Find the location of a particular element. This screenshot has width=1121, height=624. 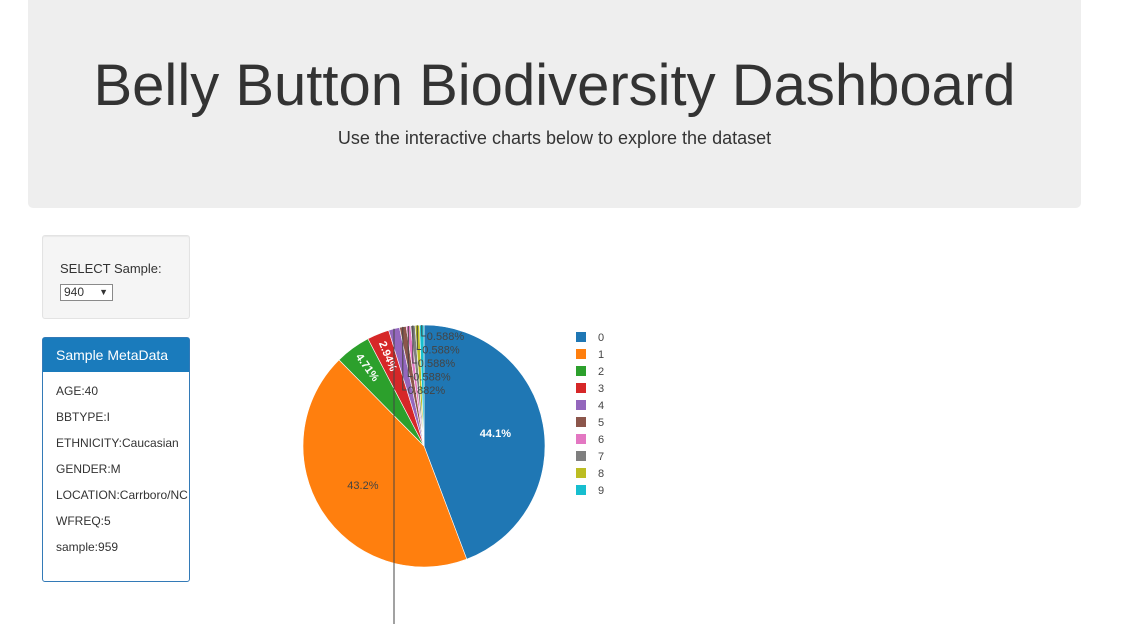

metadata-item-gender: GENDER:M is located at coordinates (88, 469).